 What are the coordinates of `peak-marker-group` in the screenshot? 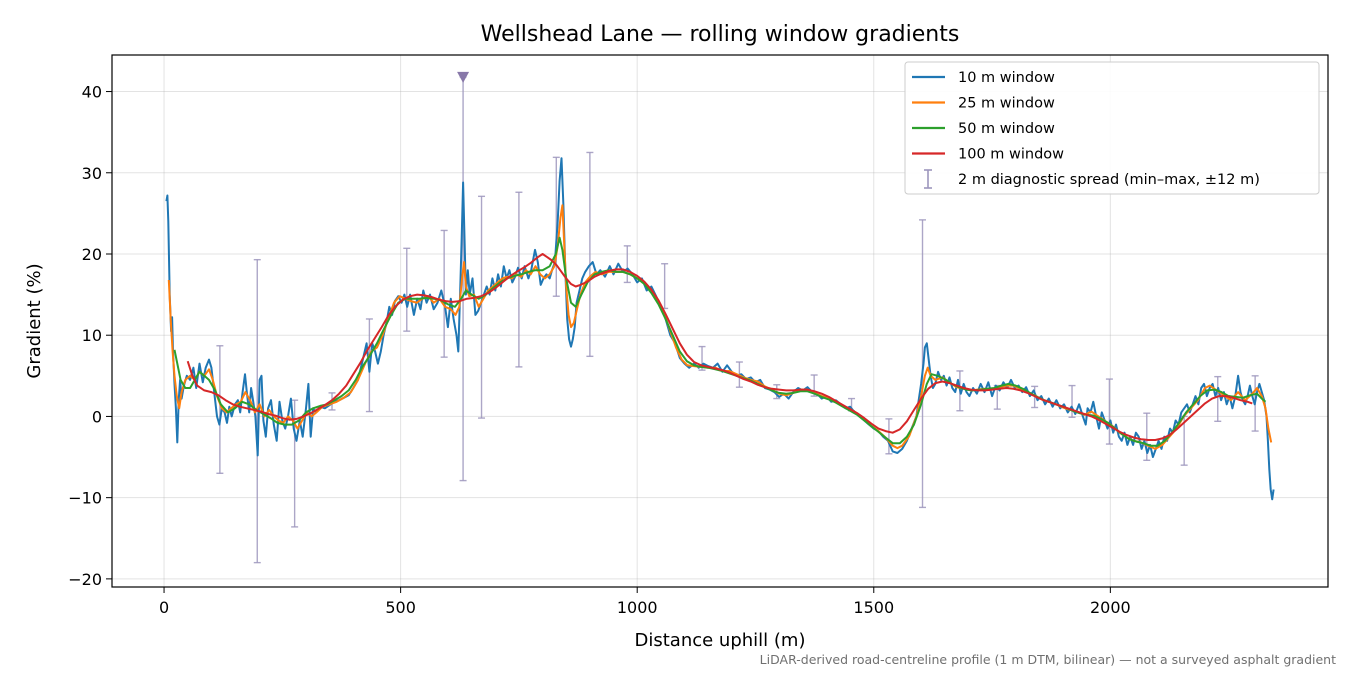 It's located at (463, 77).